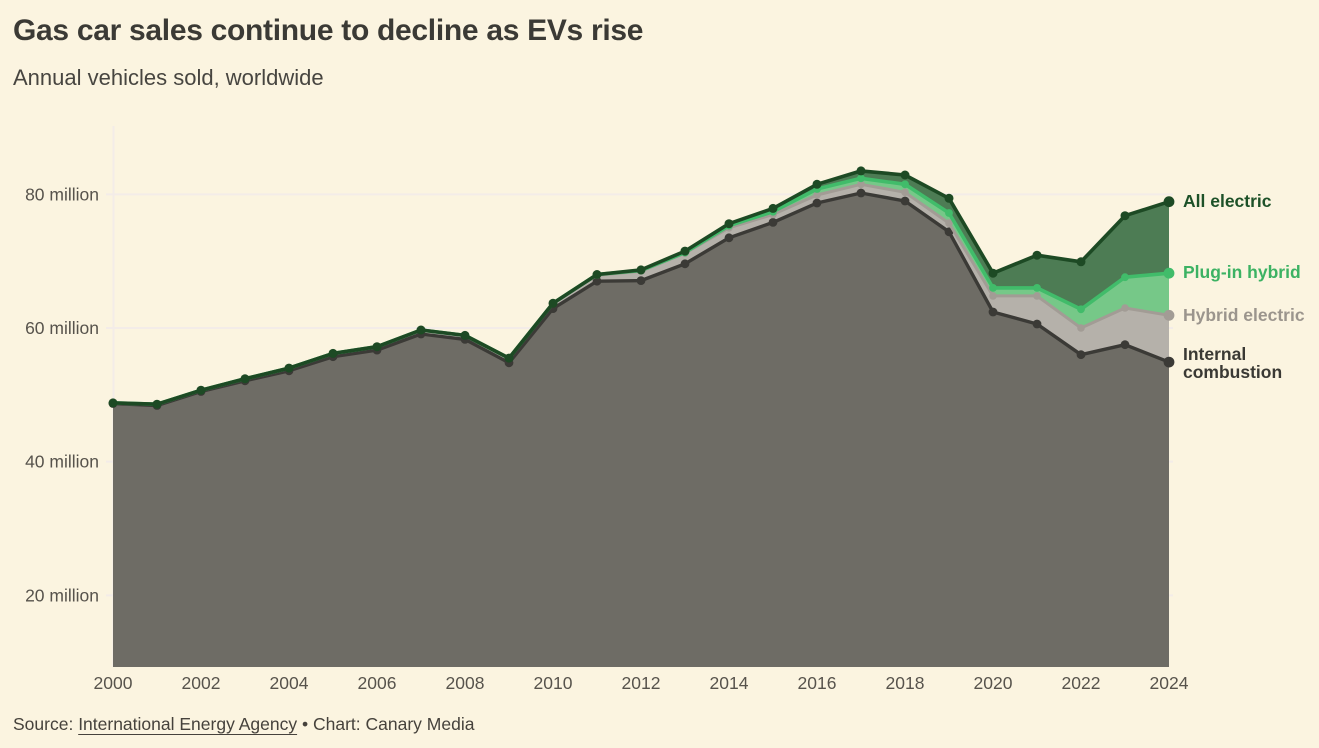  Describe the element at coordinates (377, 683) in the screenshot. I see `x-tick-label: 2006` at that location.